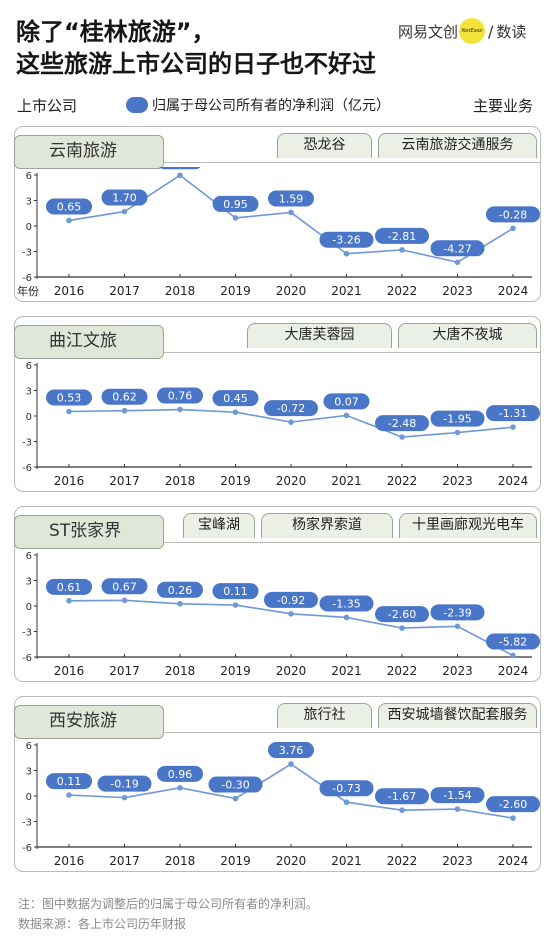 This screenshot has width=555, height=944. Describe the element at coordinates (402, 481) in the screenshot. I see `x-tick-label: 2022` at that location.